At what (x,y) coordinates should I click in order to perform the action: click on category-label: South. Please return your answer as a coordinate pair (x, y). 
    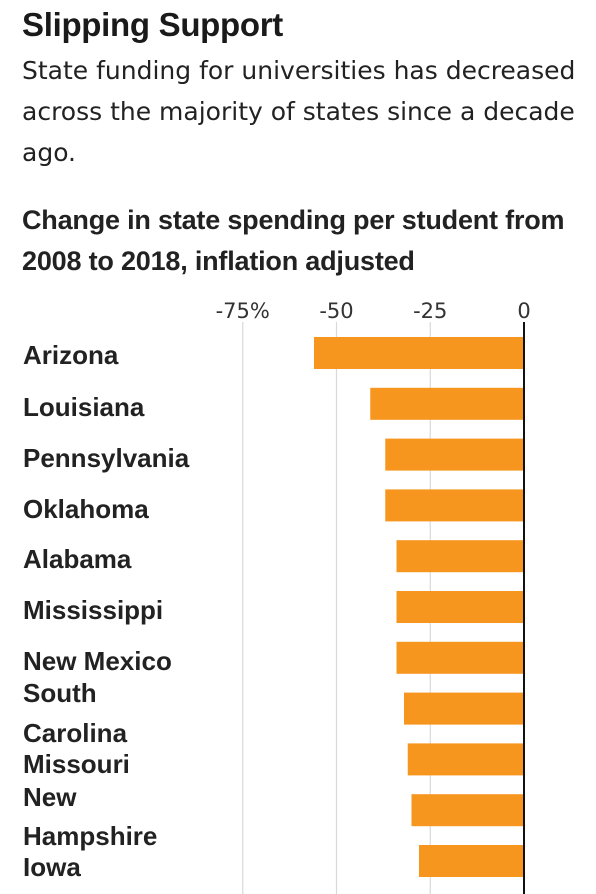
    Looking at the image, I should click on (60, 693).